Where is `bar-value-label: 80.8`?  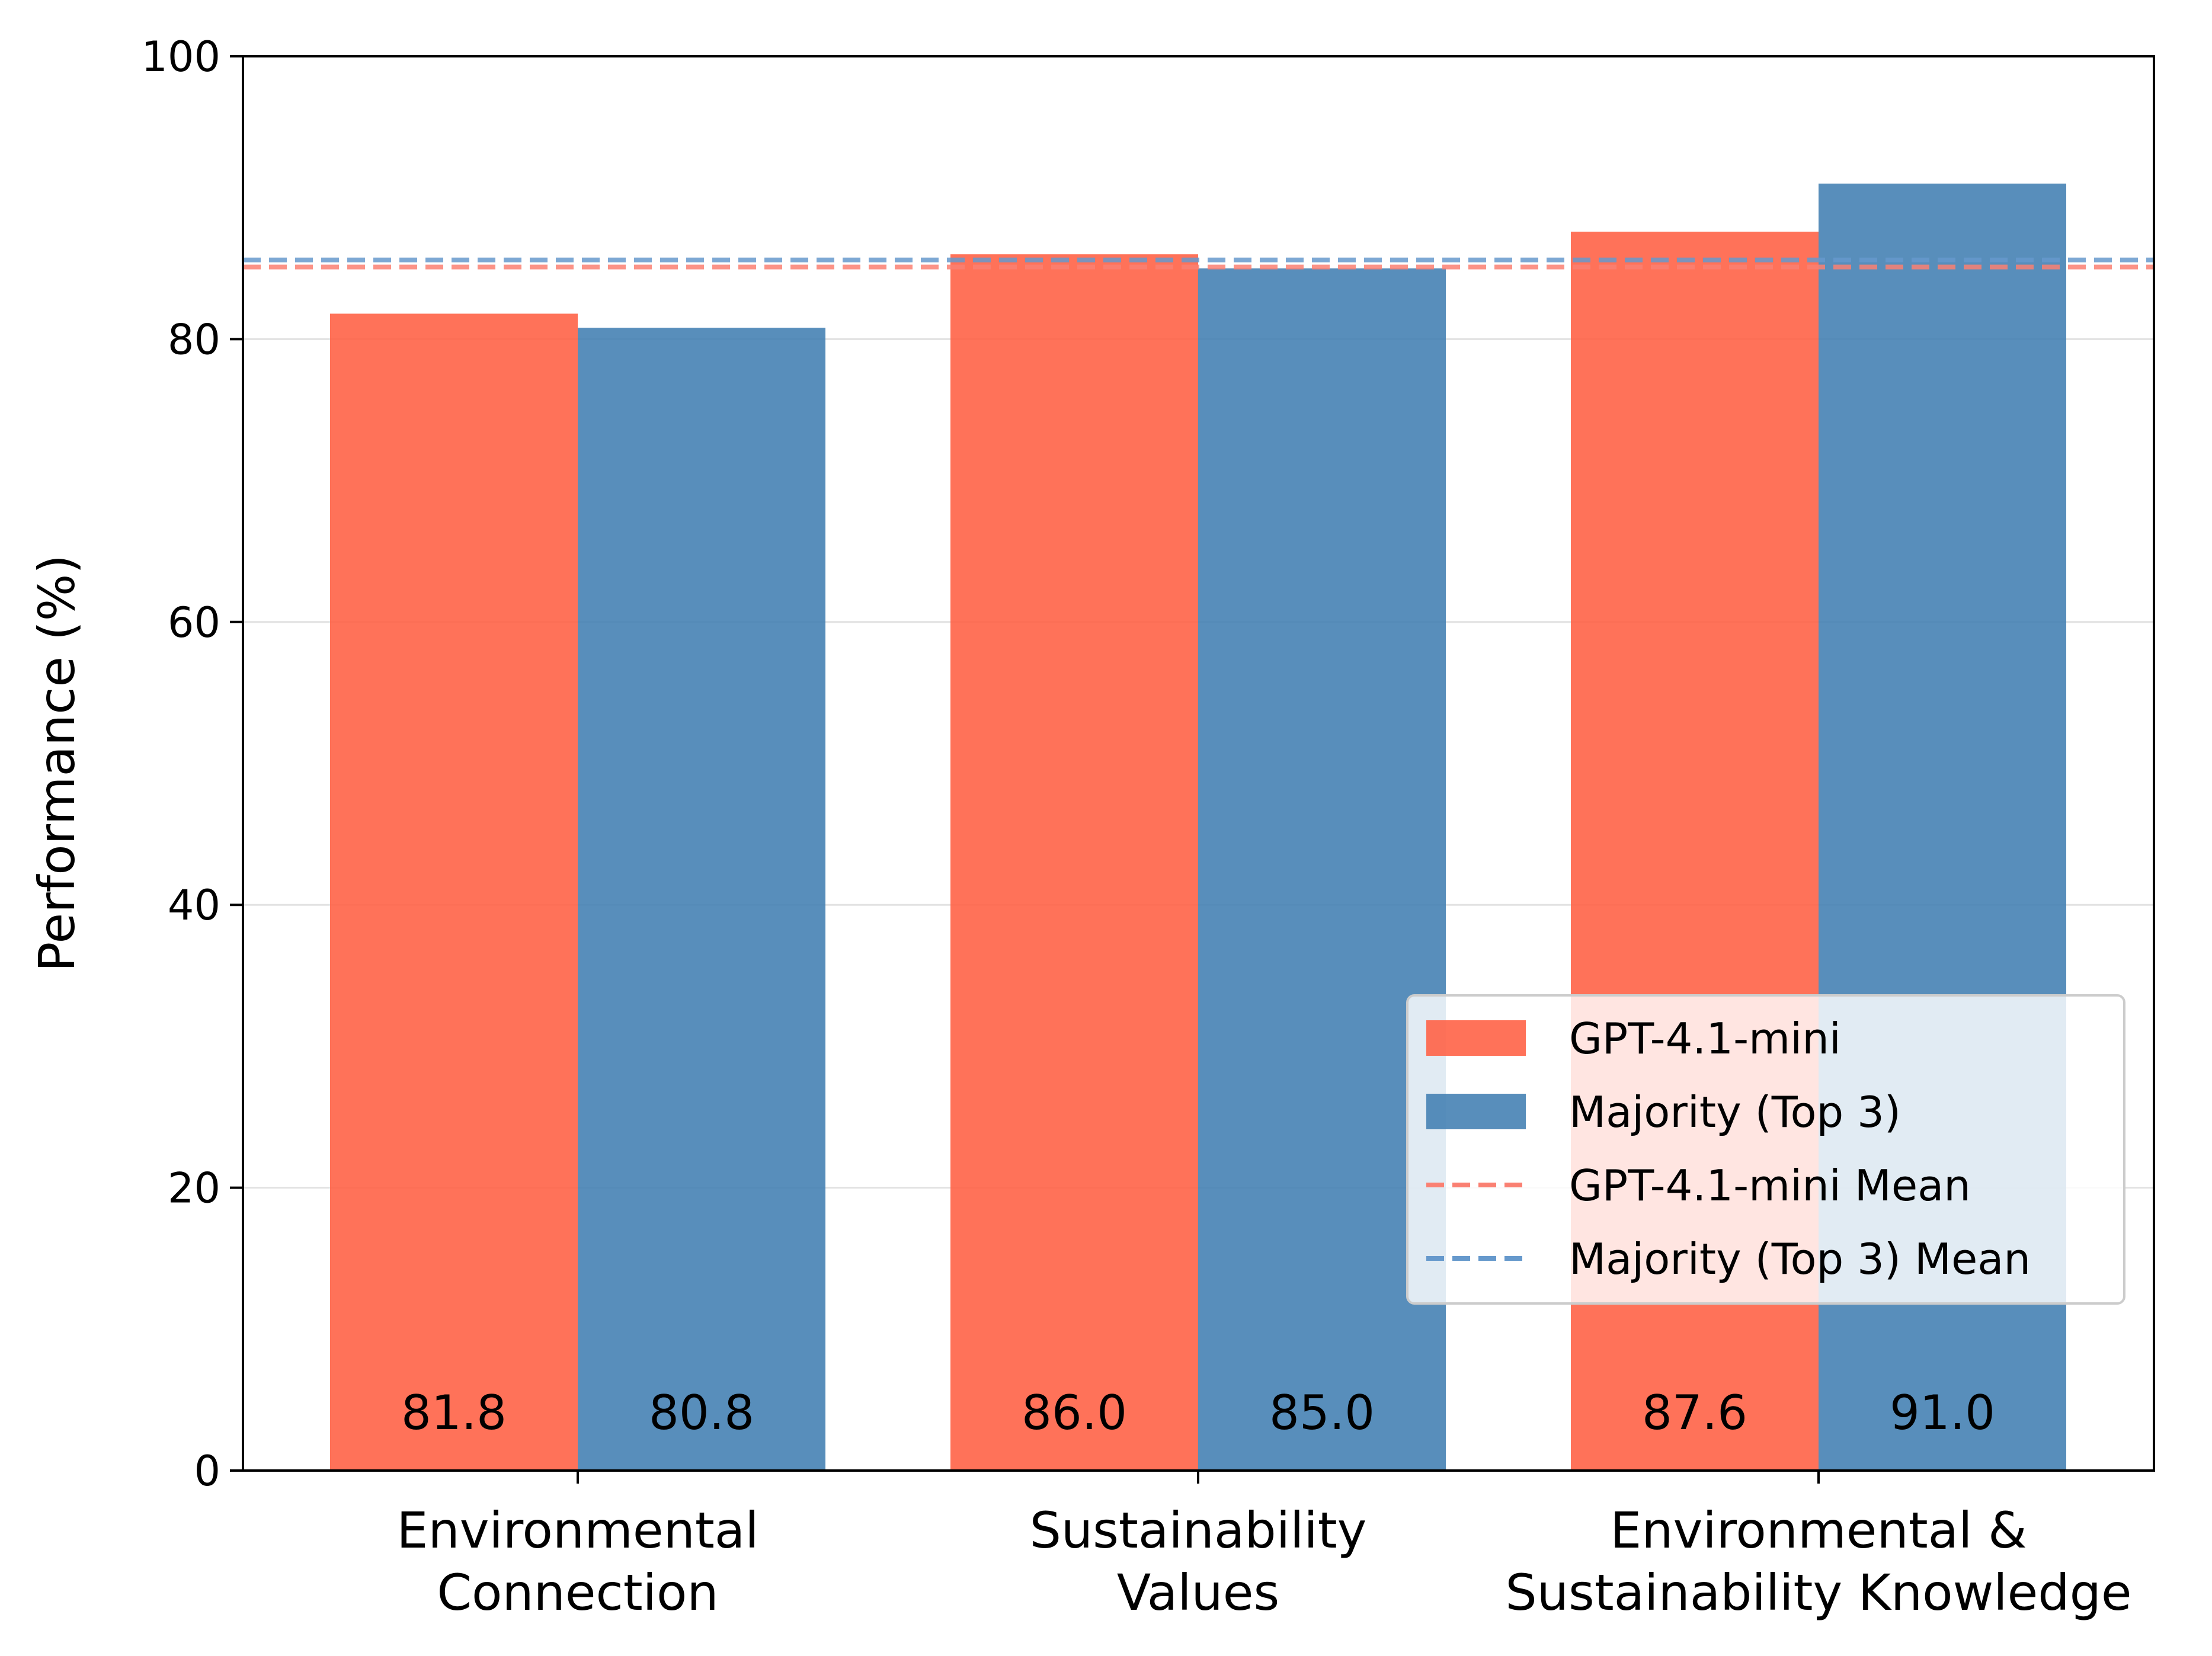
bar-value-label: 80.8 is located at coordinates (701, 1412).